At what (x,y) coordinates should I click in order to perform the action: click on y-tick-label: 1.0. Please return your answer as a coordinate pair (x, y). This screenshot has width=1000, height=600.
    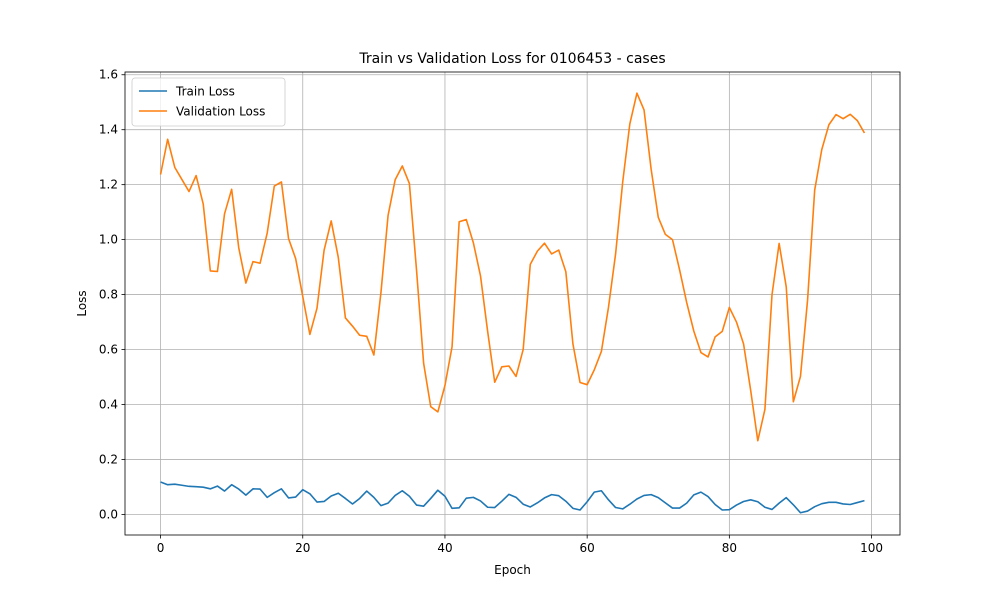
    Looking at the image, I should click on (108, 240).